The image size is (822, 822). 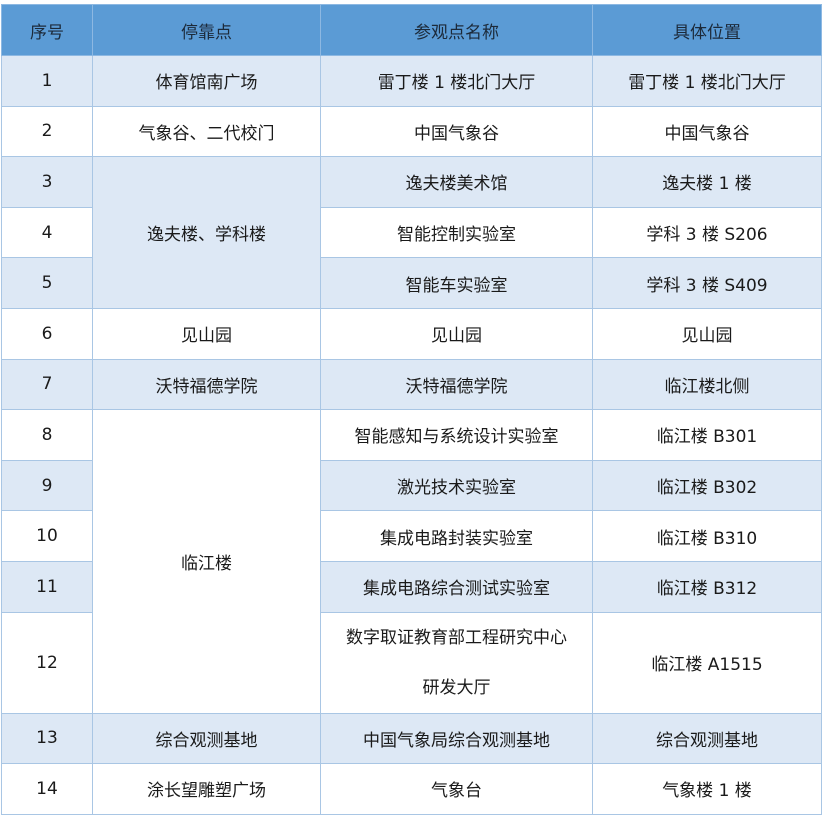 What do you see at coordinates (456, 662) in the screenshot?
I see `cell-site: 数字取证教育部工程研究中心 研发大厅` at bounding box center [456, 662].